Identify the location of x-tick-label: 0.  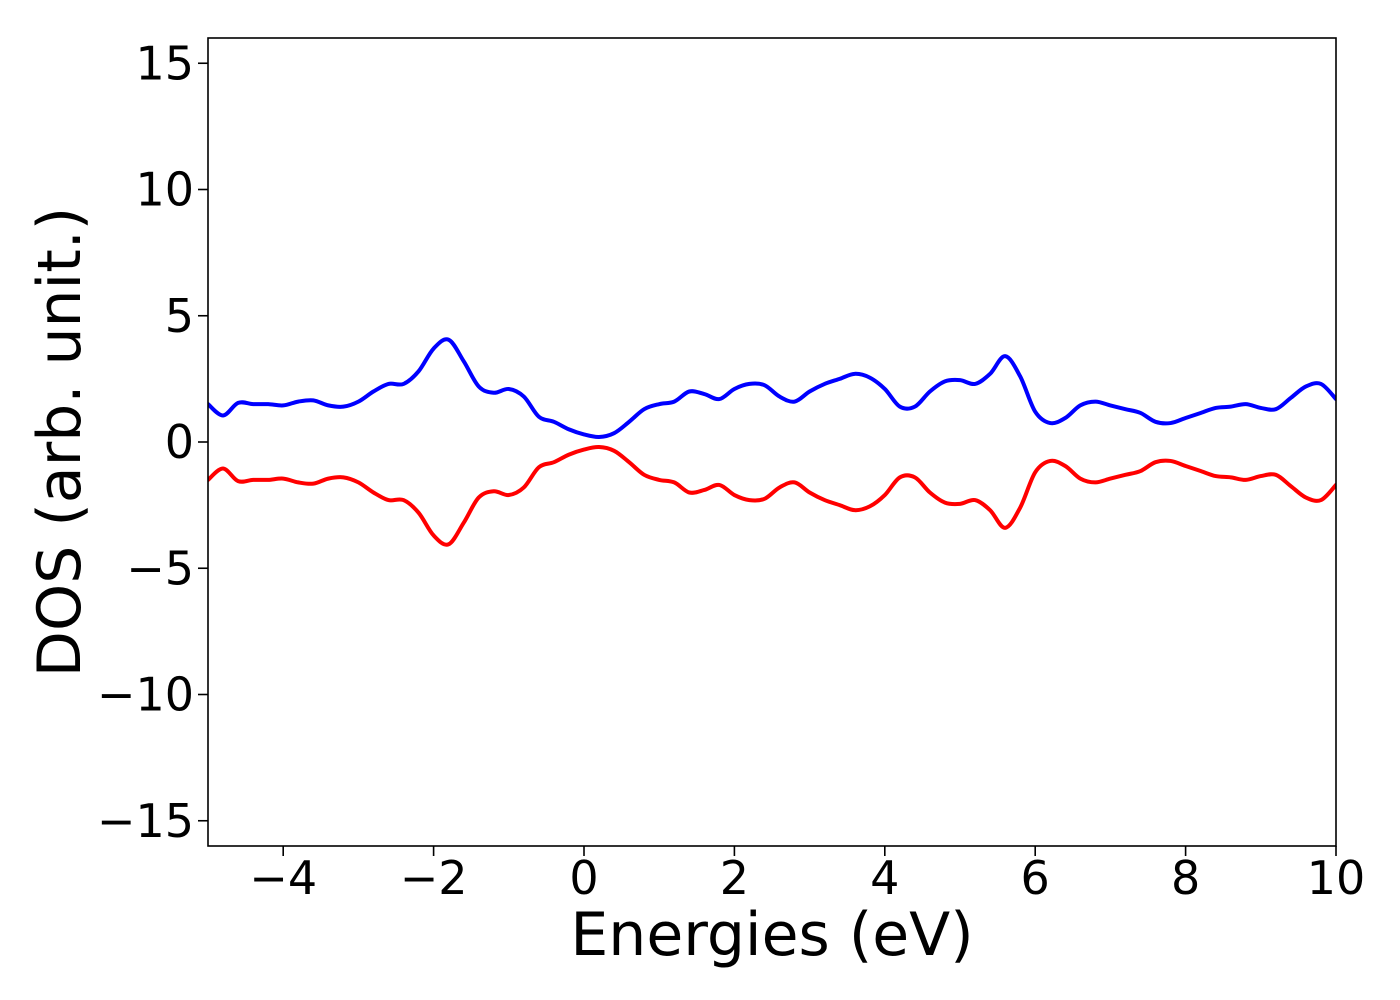
(583, 878).